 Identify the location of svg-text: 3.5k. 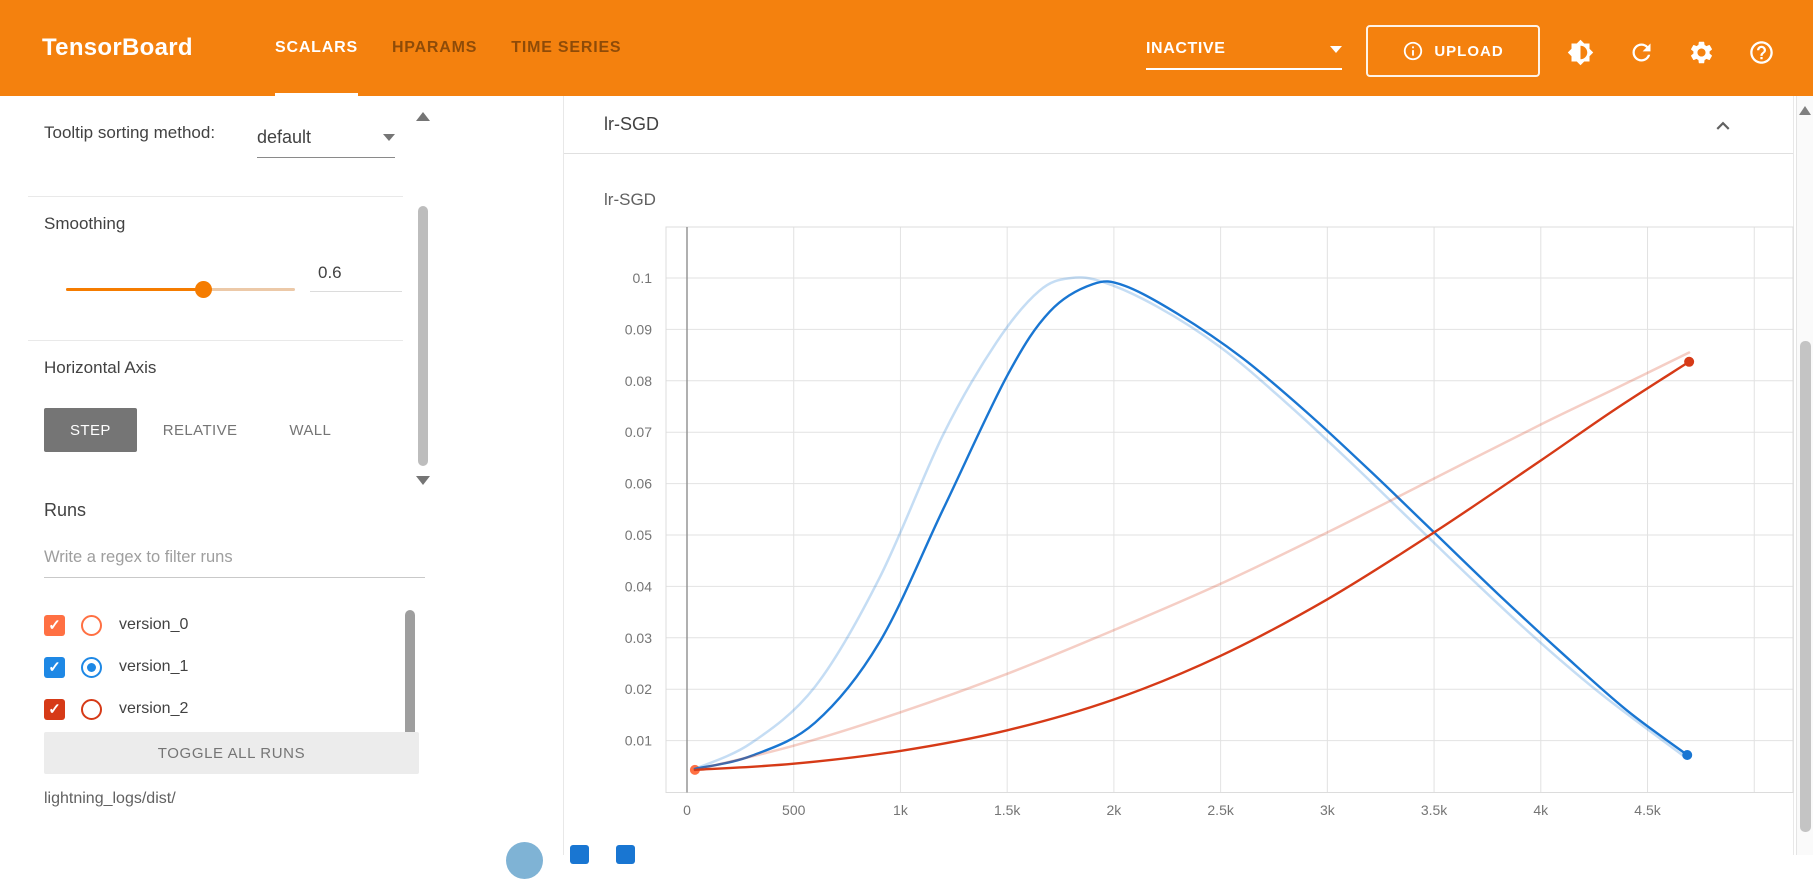
(1434, 810).